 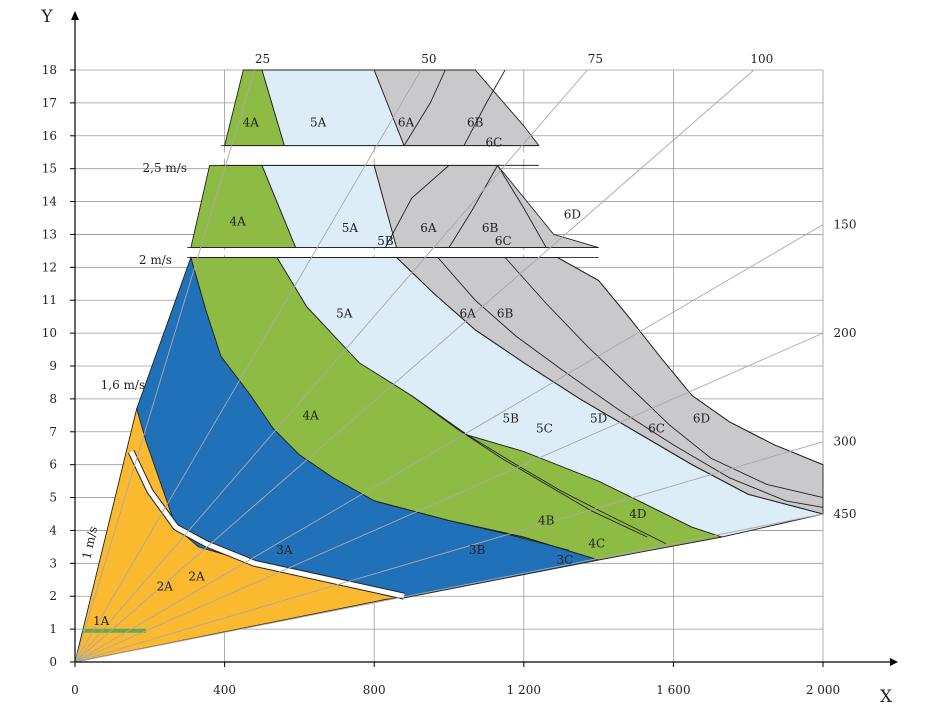 I want to click on y-tick-label: 6, so click(x=53, y=465).